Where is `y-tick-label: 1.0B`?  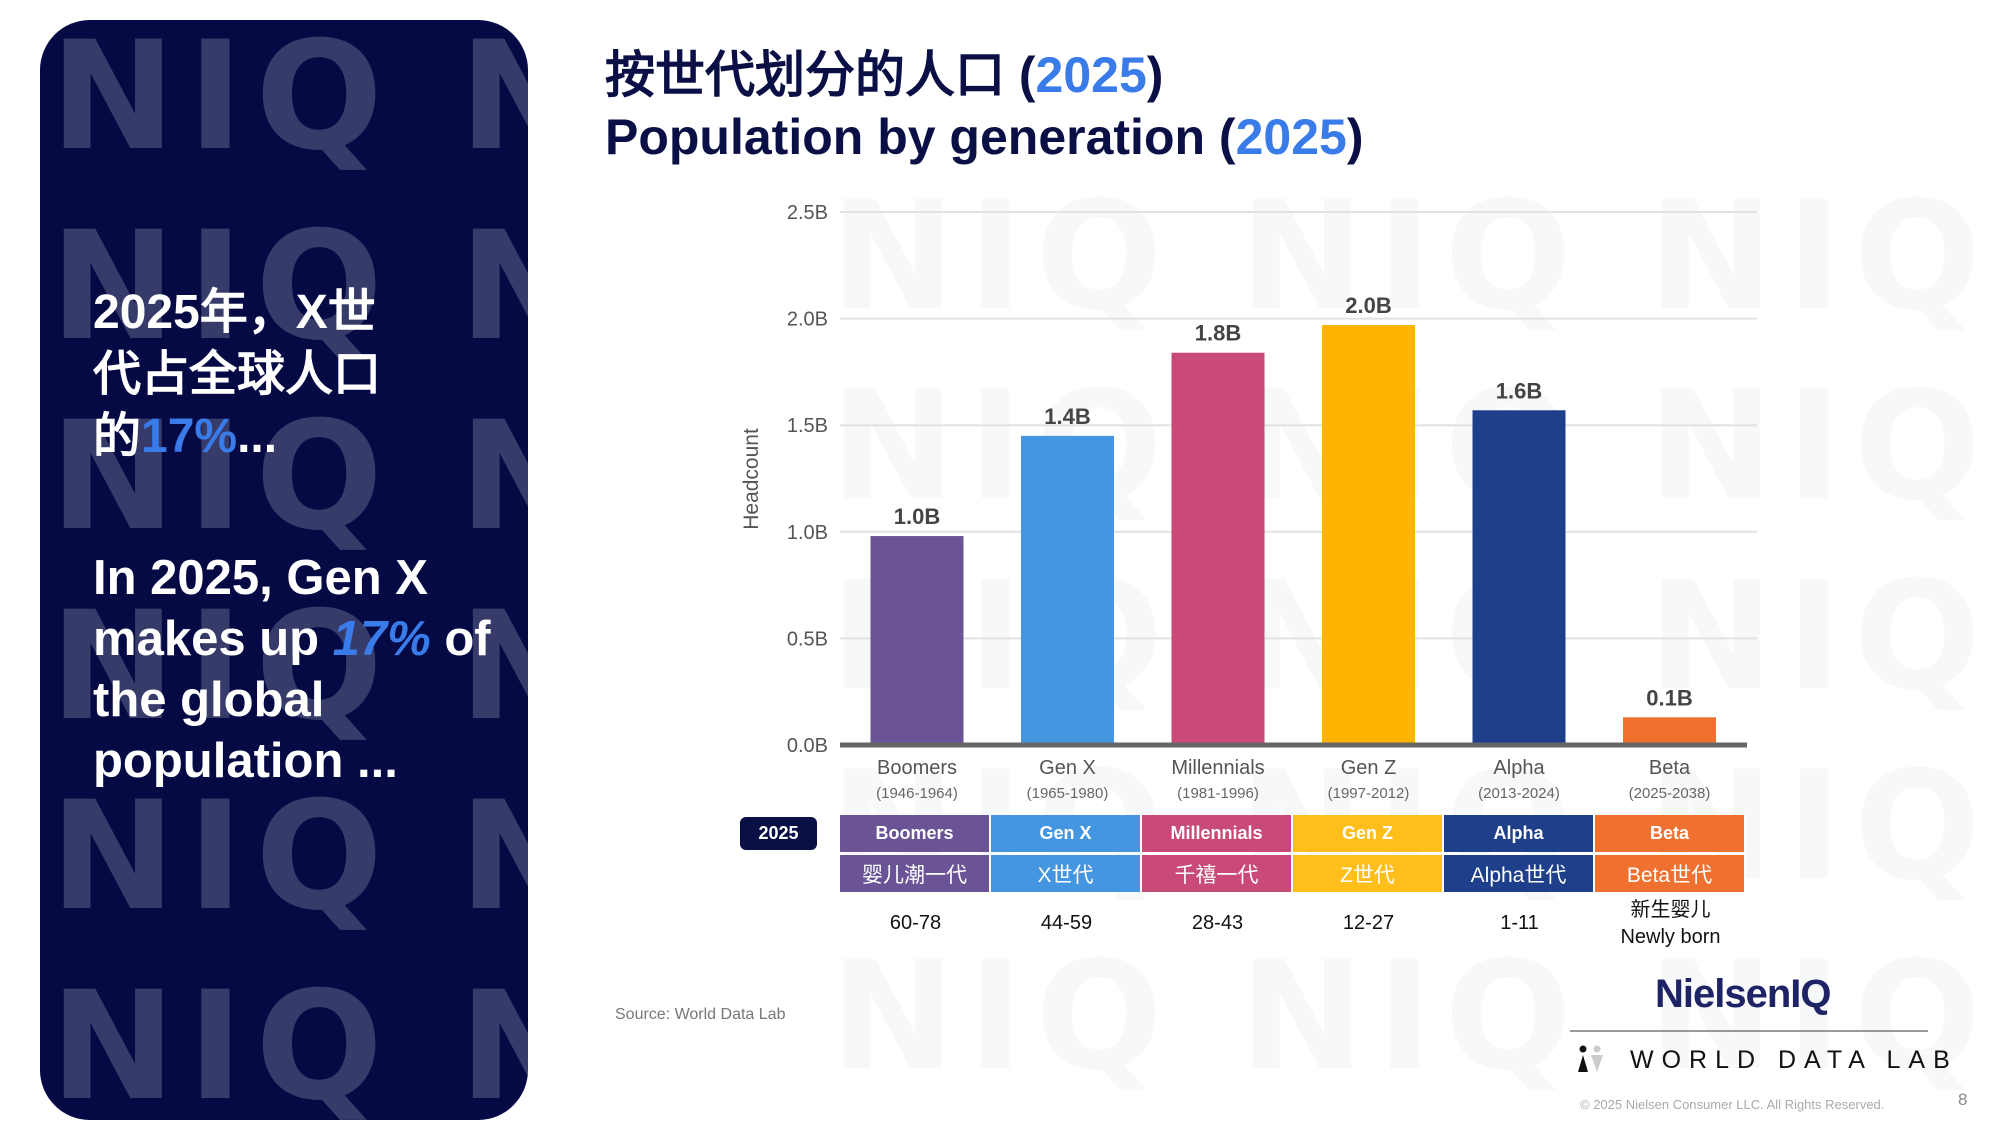 y-tick-label: 1.0B is located at coordinates (807, 533).